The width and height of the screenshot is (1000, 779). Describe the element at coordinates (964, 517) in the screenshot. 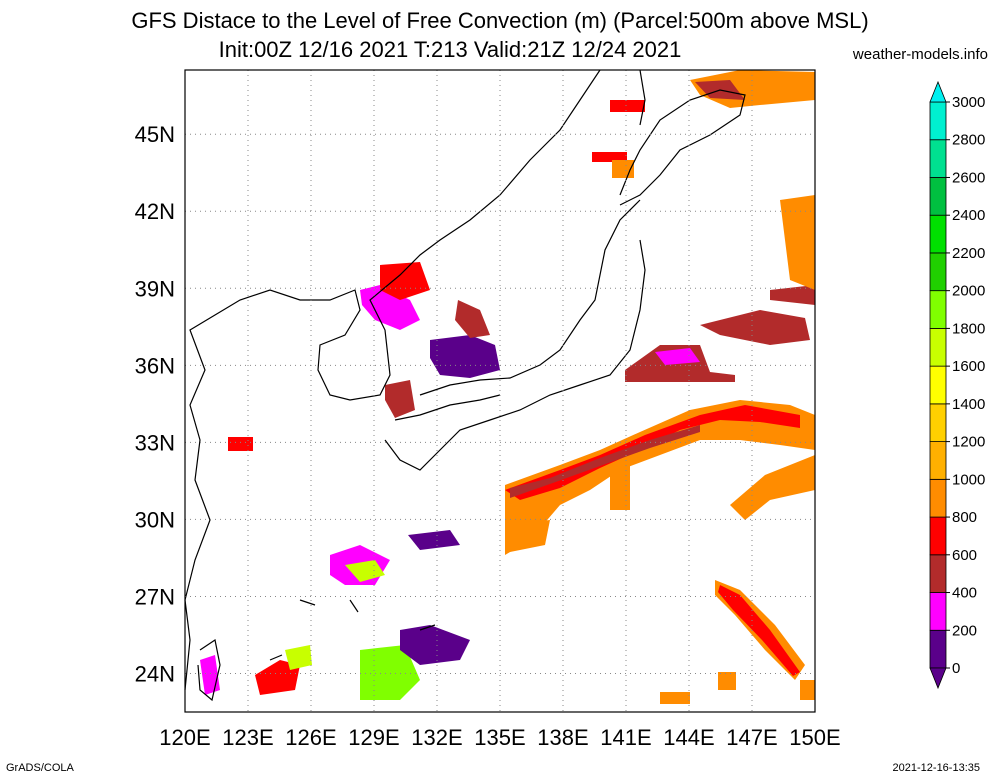

I see `colorbar-label: 800` at that location.